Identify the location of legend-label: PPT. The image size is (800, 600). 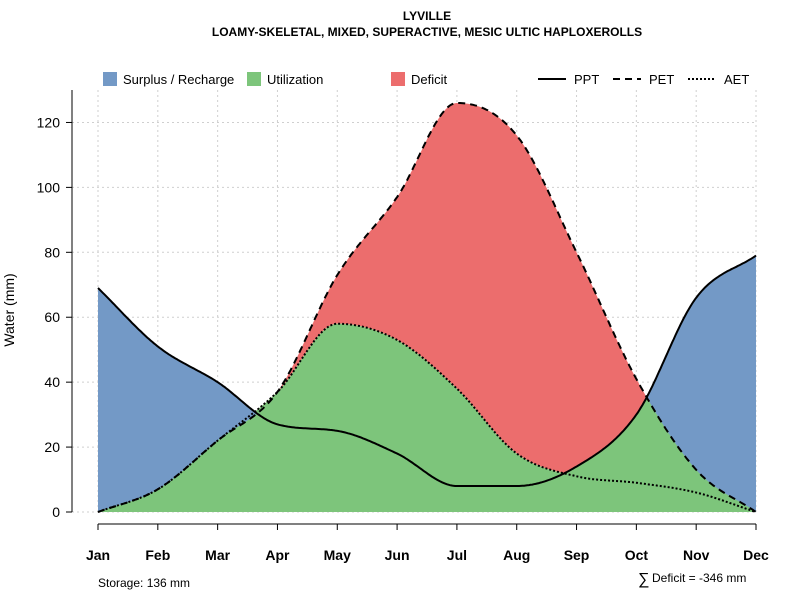
(586, 79).